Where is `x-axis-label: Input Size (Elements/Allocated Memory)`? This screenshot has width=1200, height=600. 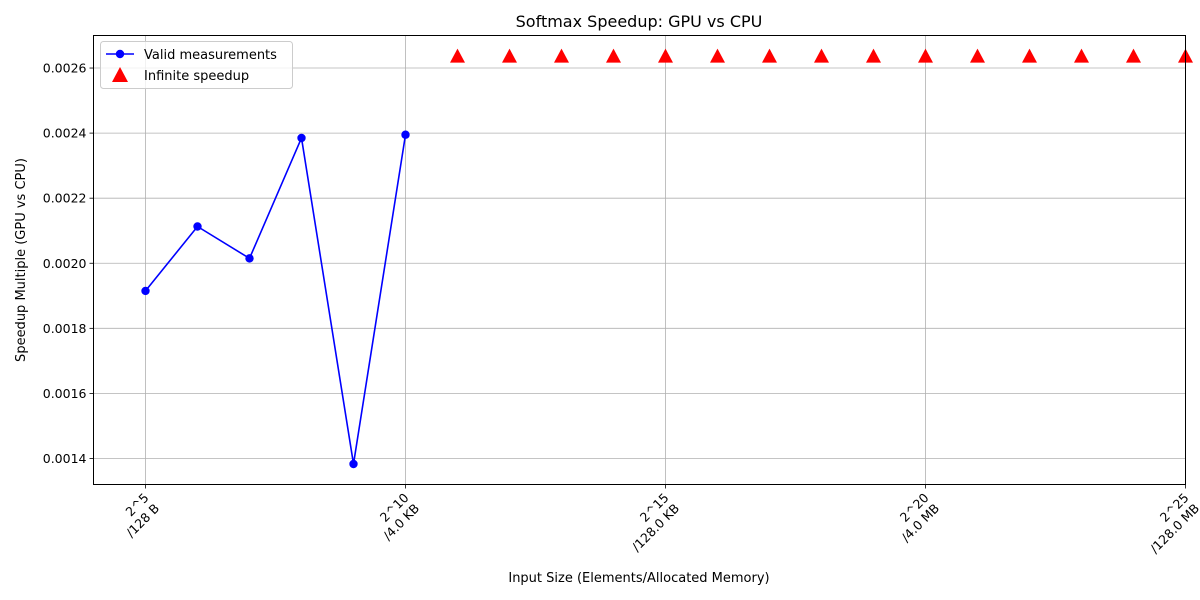
x-axis-label: Input Size (Elements/Allocated Memory) is located at coordinates (638, 578).